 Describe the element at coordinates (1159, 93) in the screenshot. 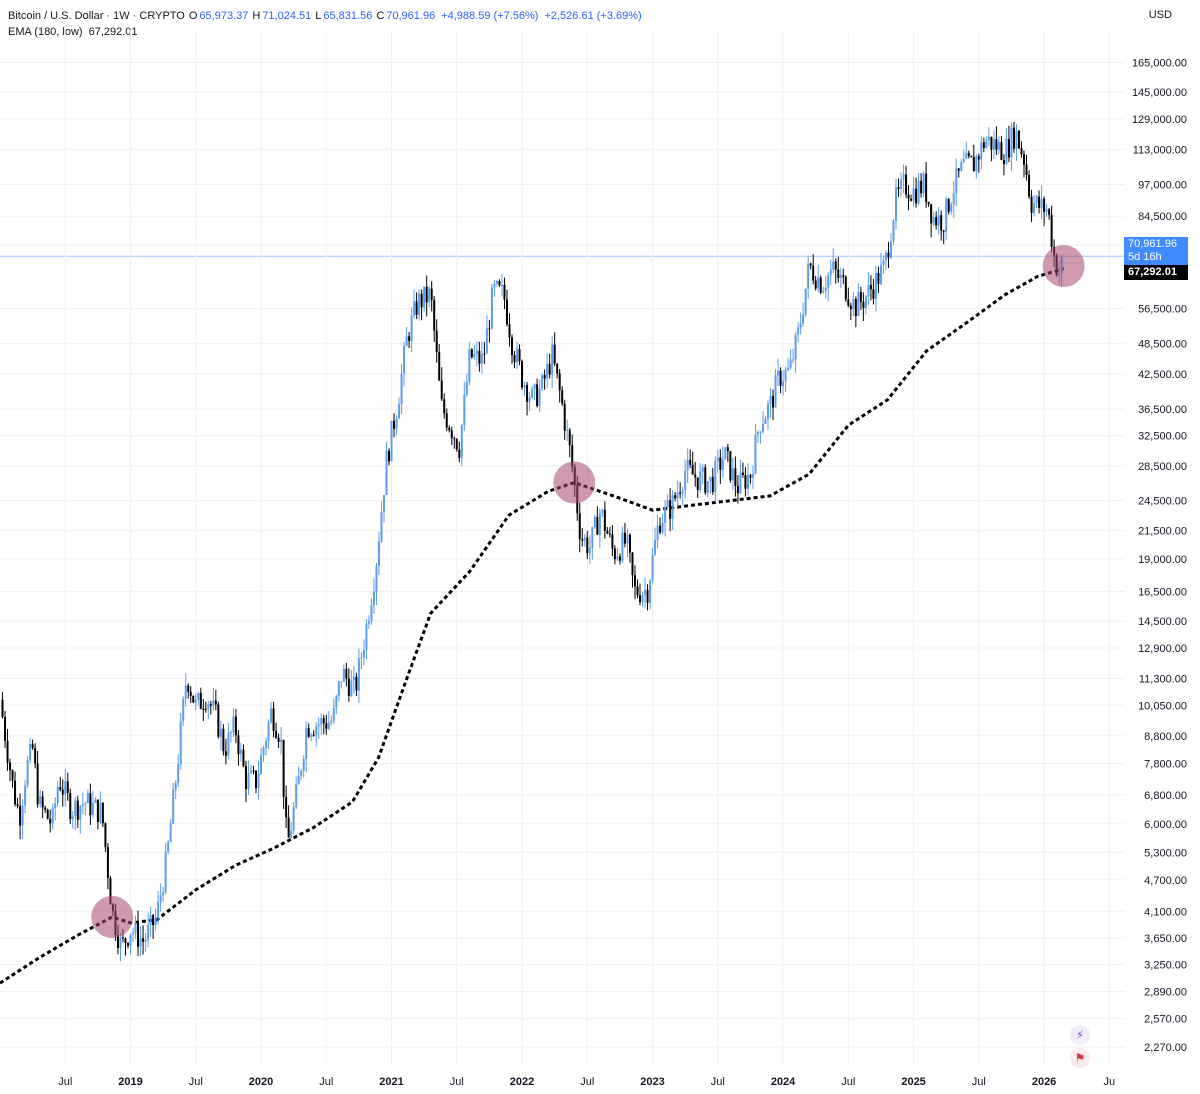

I see `y-tick-label: 145,000.00` at that location.